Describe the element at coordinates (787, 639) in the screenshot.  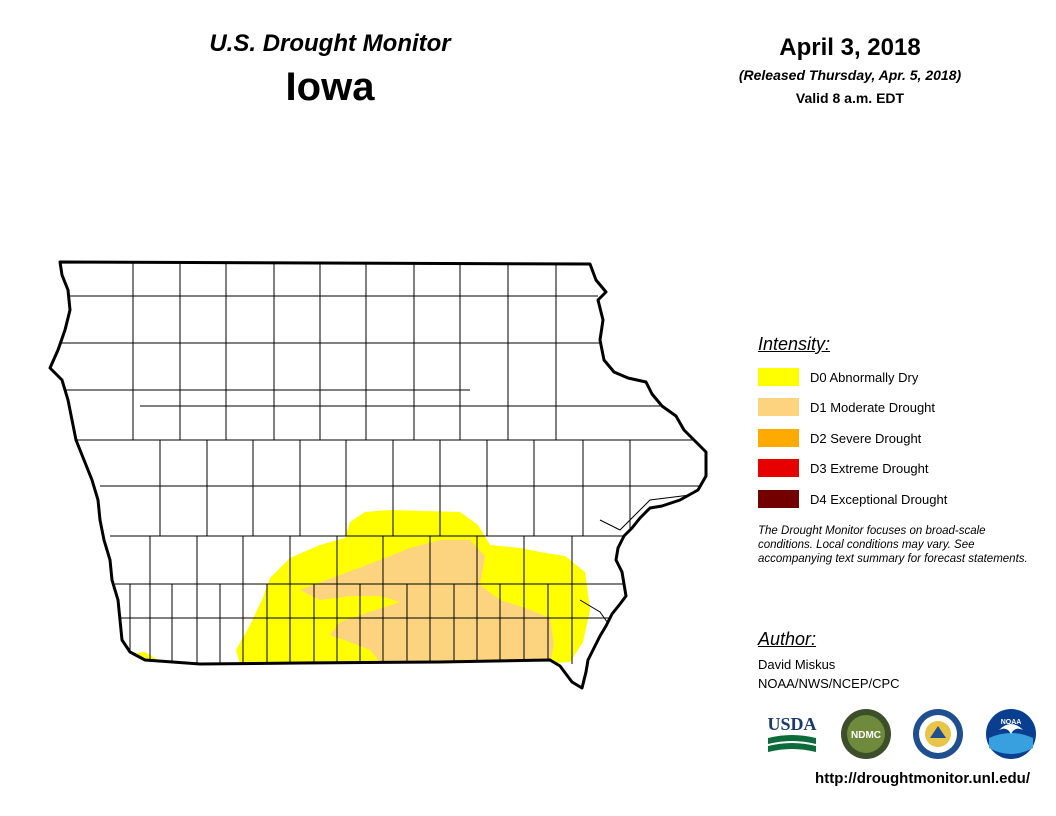
I see `author-title: Author:` at that location.